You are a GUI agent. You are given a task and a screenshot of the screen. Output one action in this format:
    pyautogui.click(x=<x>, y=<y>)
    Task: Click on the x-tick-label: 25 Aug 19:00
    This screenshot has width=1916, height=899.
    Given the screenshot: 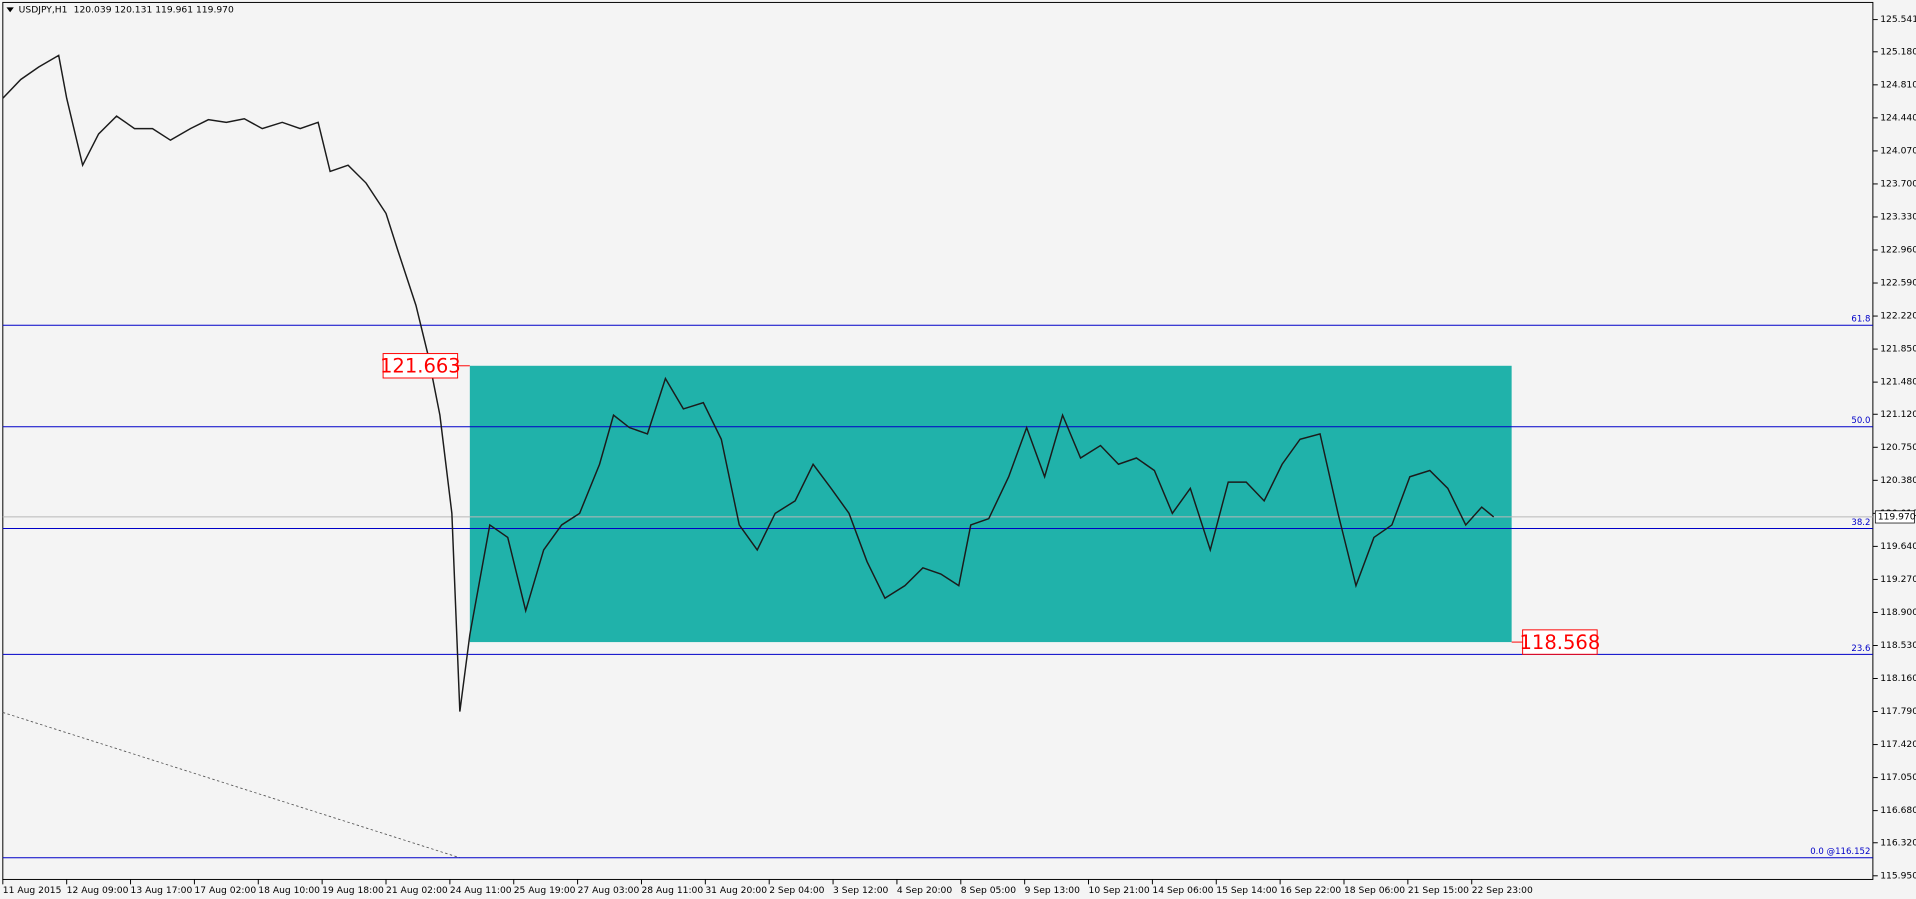 What is the action you would take?
    pyautogui.click(x=545, y=890)
    